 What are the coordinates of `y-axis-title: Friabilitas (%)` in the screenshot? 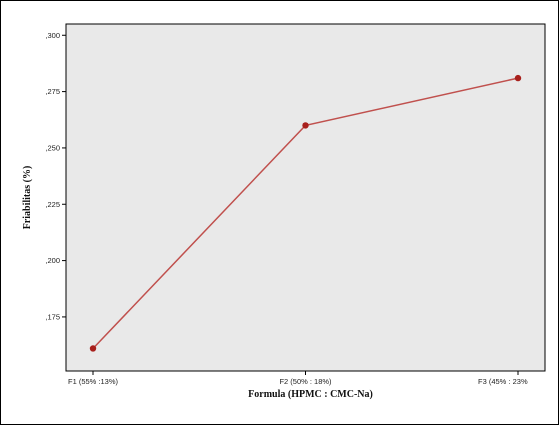 It's located at (27, 198).